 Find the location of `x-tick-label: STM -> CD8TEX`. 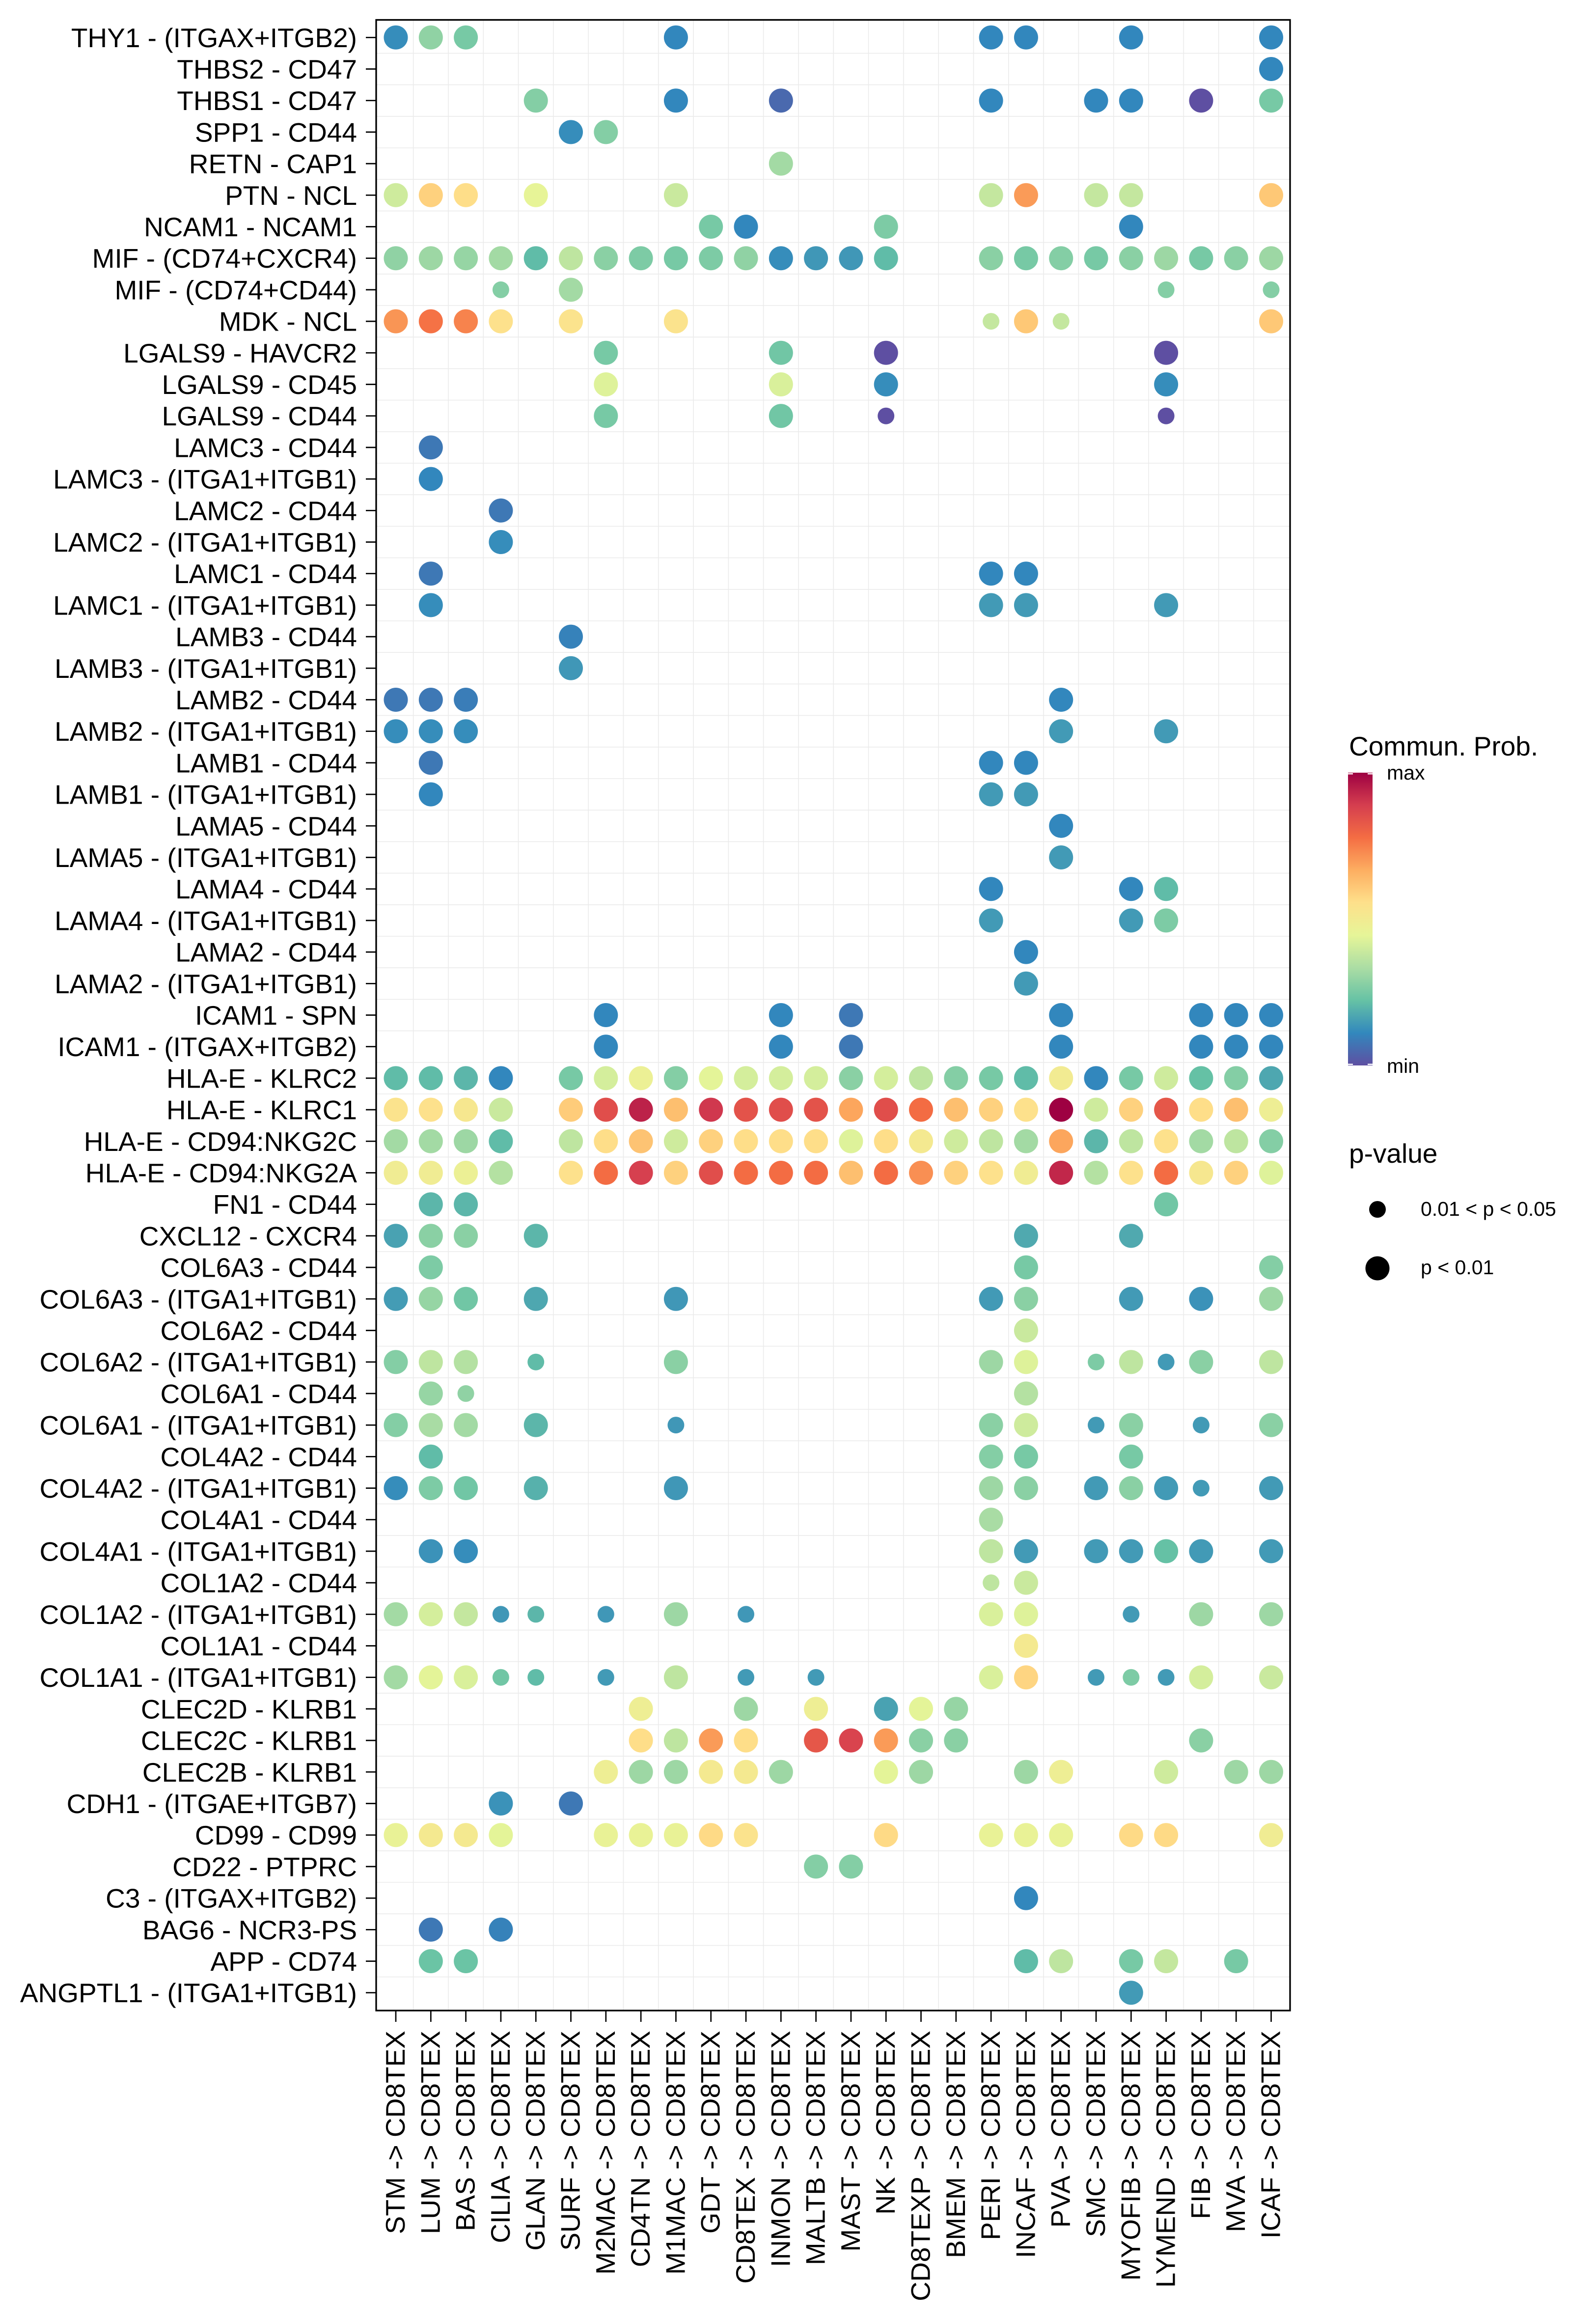

x-tick-label: STM -> CD8TEX is located at coordinates (395, 2132).